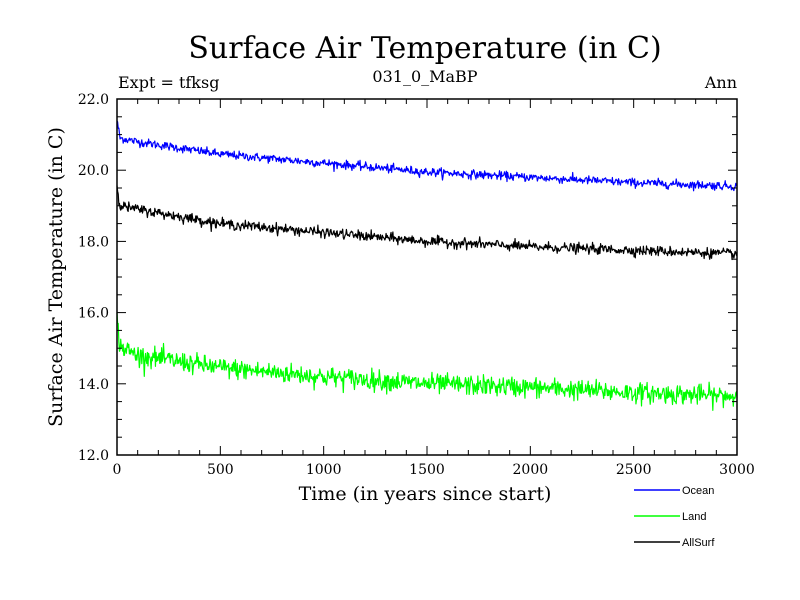 The image size is (800, 600). What do you see at coordinates (93, 100) in the screenshot?
I see `y-tick-label: 22.0` at bounding box center [93, 100].